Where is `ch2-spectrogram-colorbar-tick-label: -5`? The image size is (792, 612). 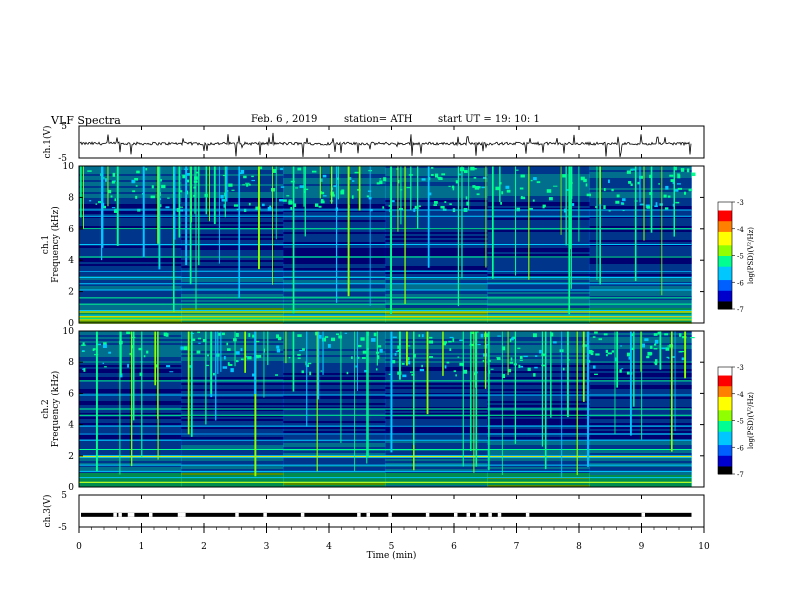
ch2-spectrogram-colorbar-tick-label: -5 is located at coordinates (740, 422).